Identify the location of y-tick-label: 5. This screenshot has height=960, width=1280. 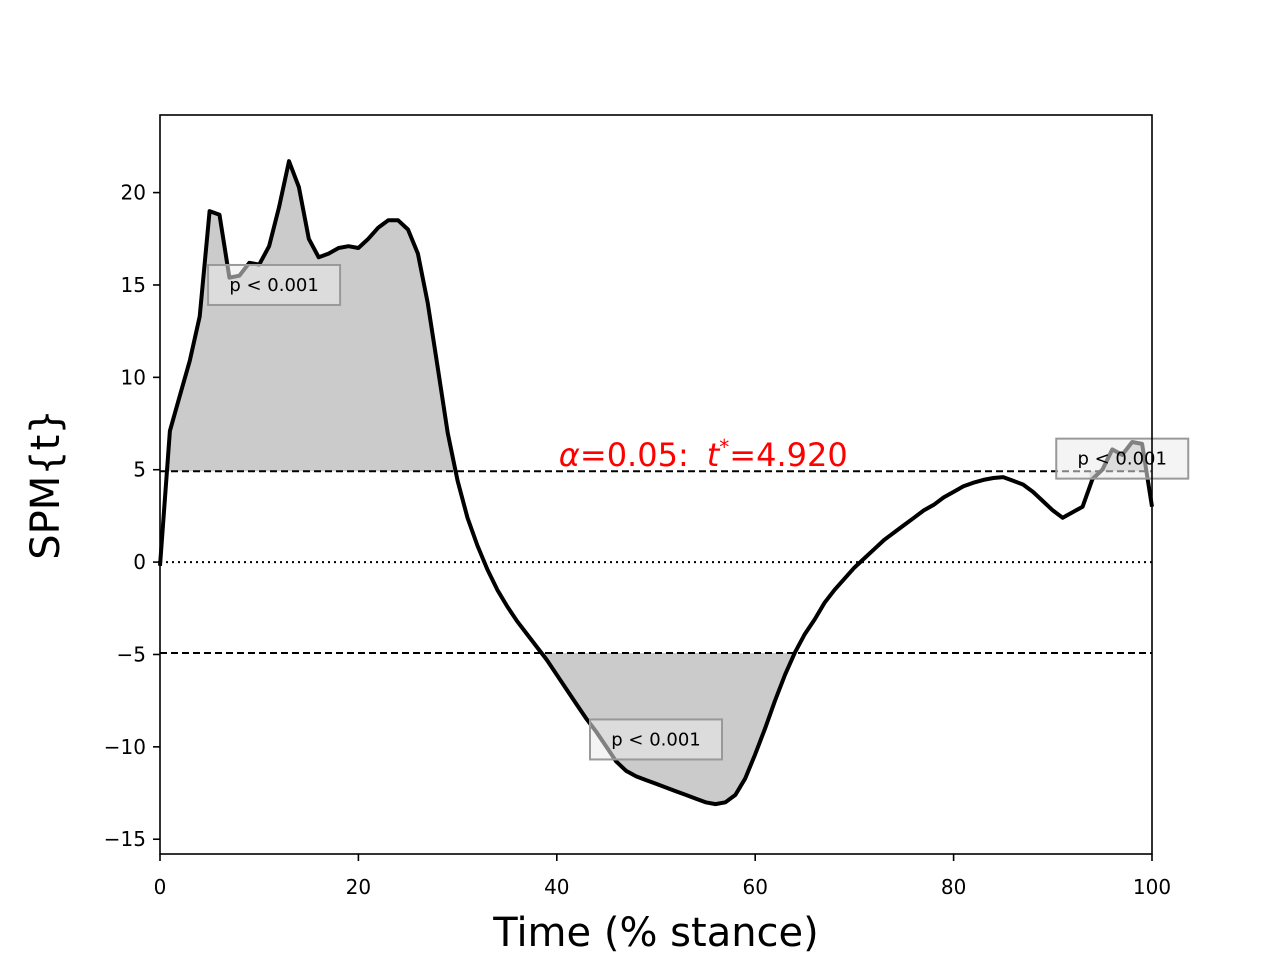
(139, 470).